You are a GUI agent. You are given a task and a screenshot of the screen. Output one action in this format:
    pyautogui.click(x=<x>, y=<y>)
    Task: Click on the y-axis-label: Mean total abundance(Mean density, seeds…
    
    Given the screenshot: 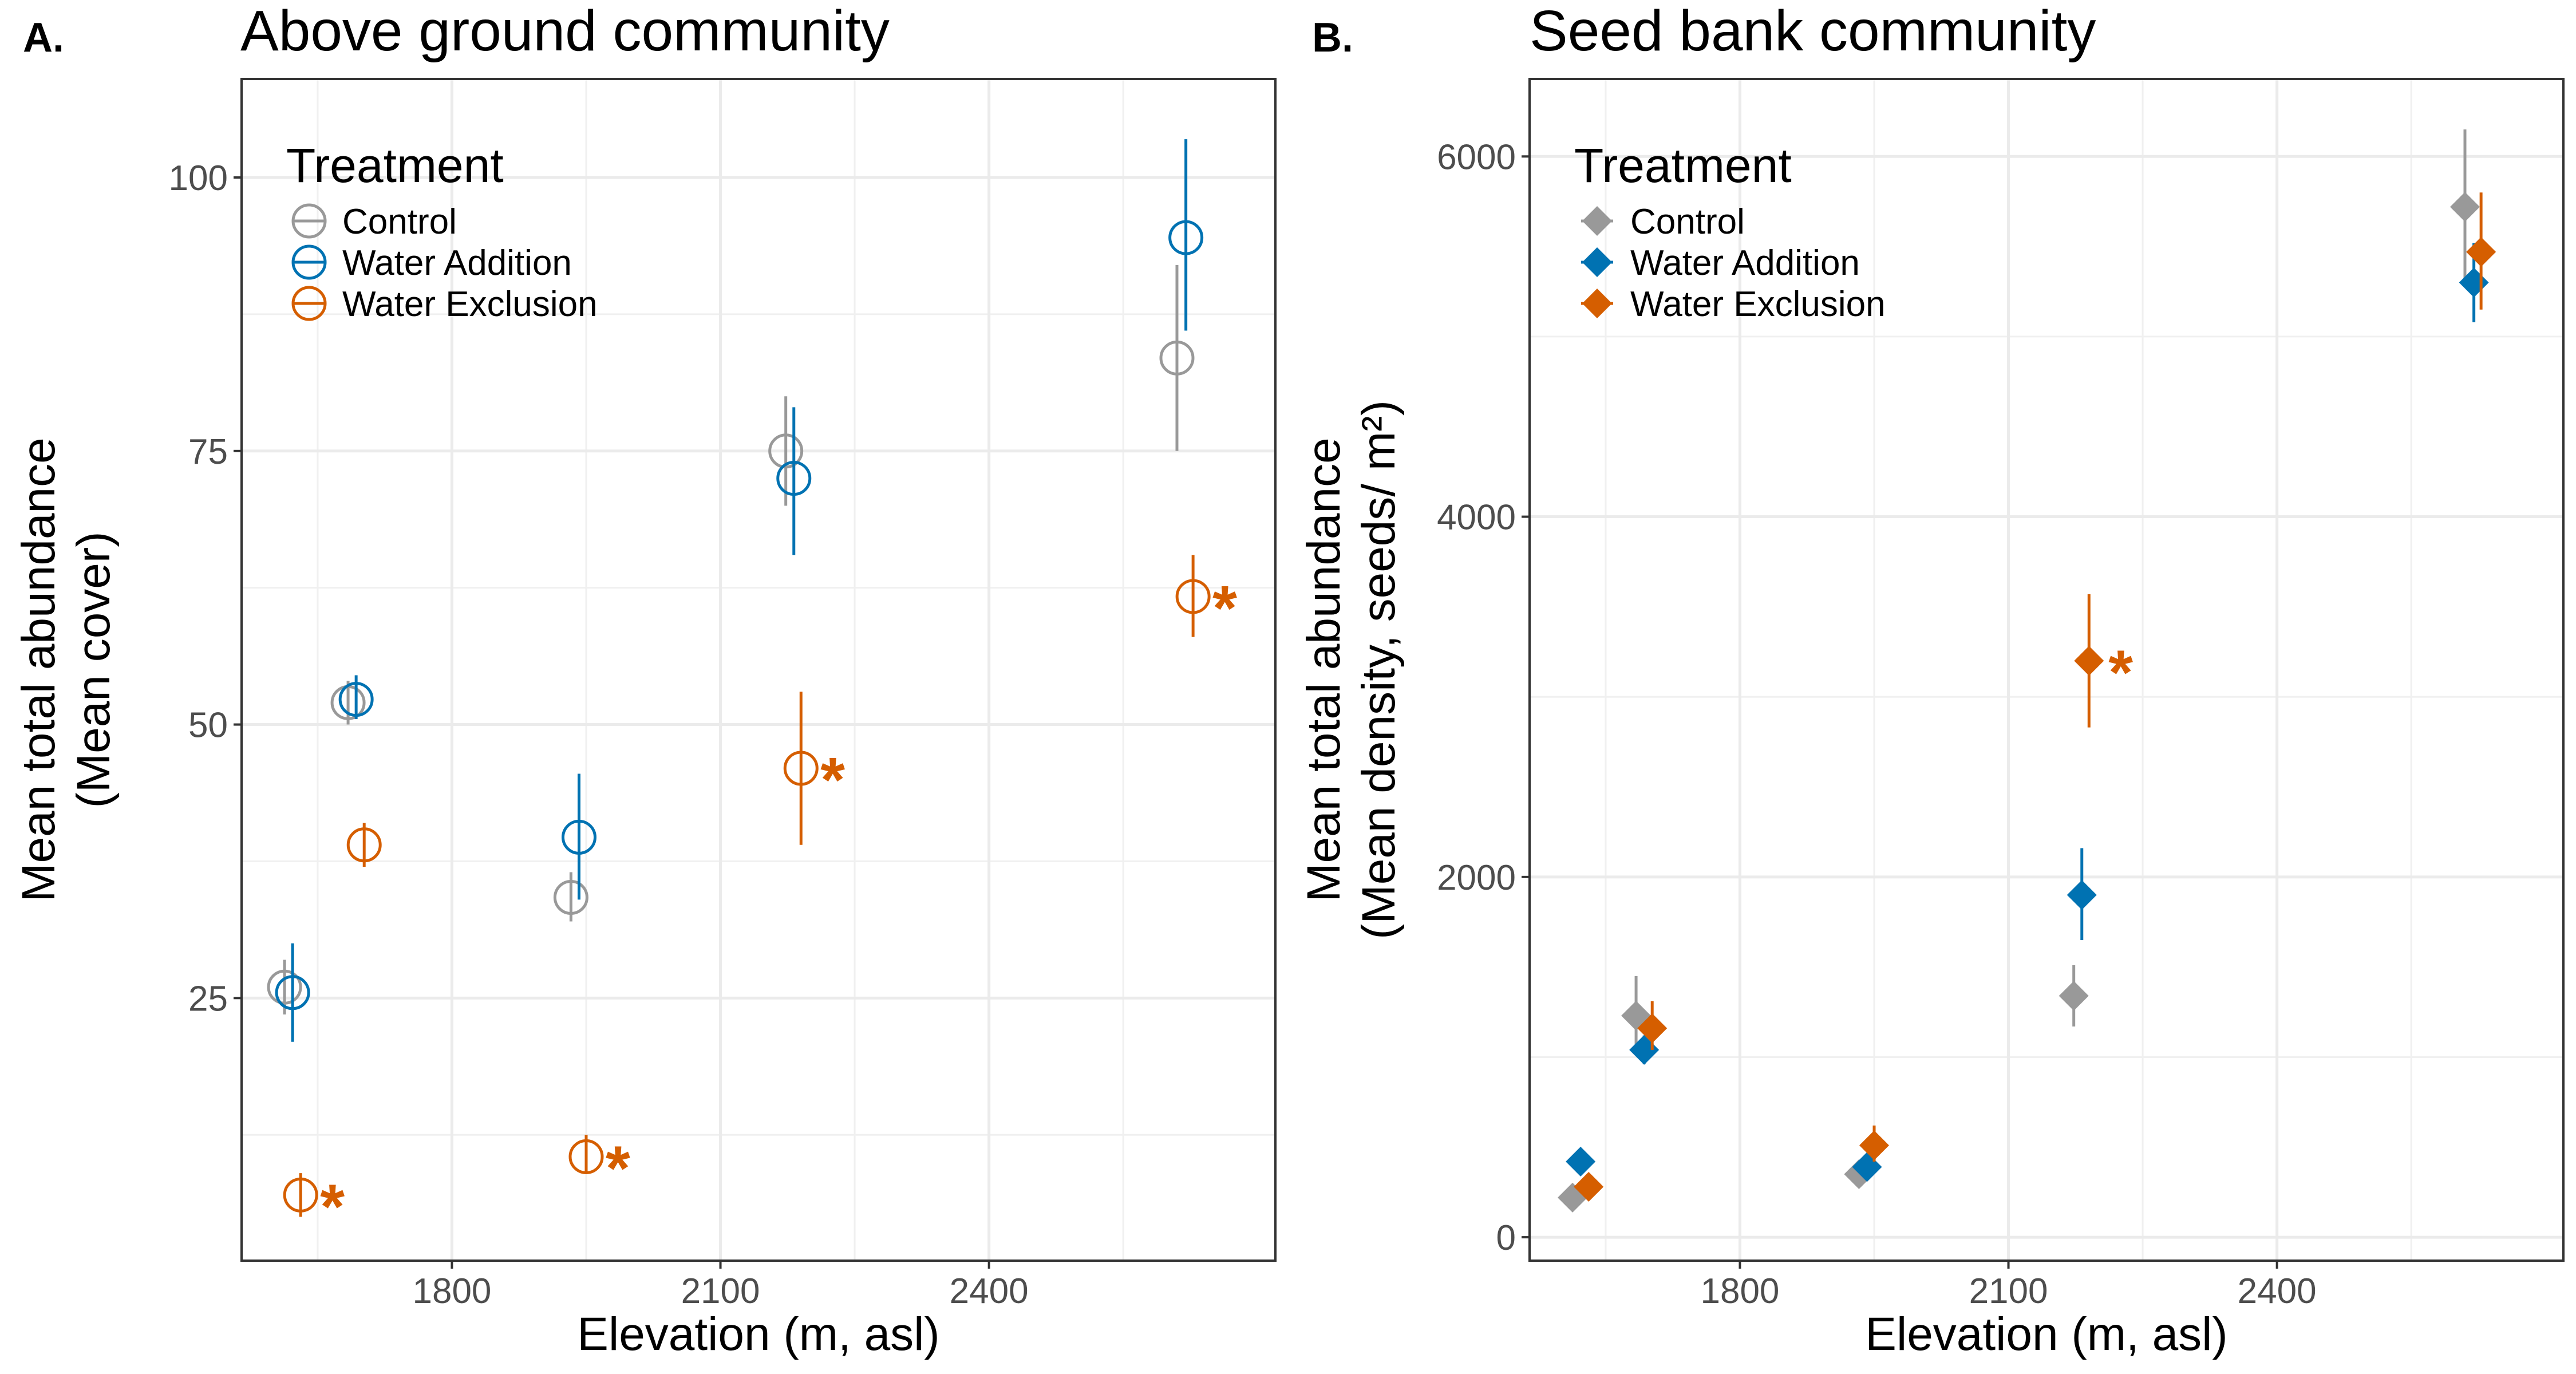 What is the action you would take?
    pyautogui.click(x=1351, y=669)
    